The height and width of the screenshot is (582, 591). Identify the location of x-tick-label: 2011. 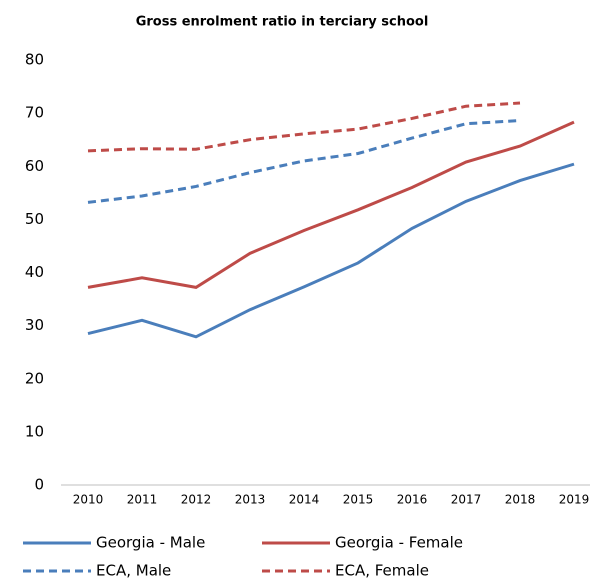
(142, 500).